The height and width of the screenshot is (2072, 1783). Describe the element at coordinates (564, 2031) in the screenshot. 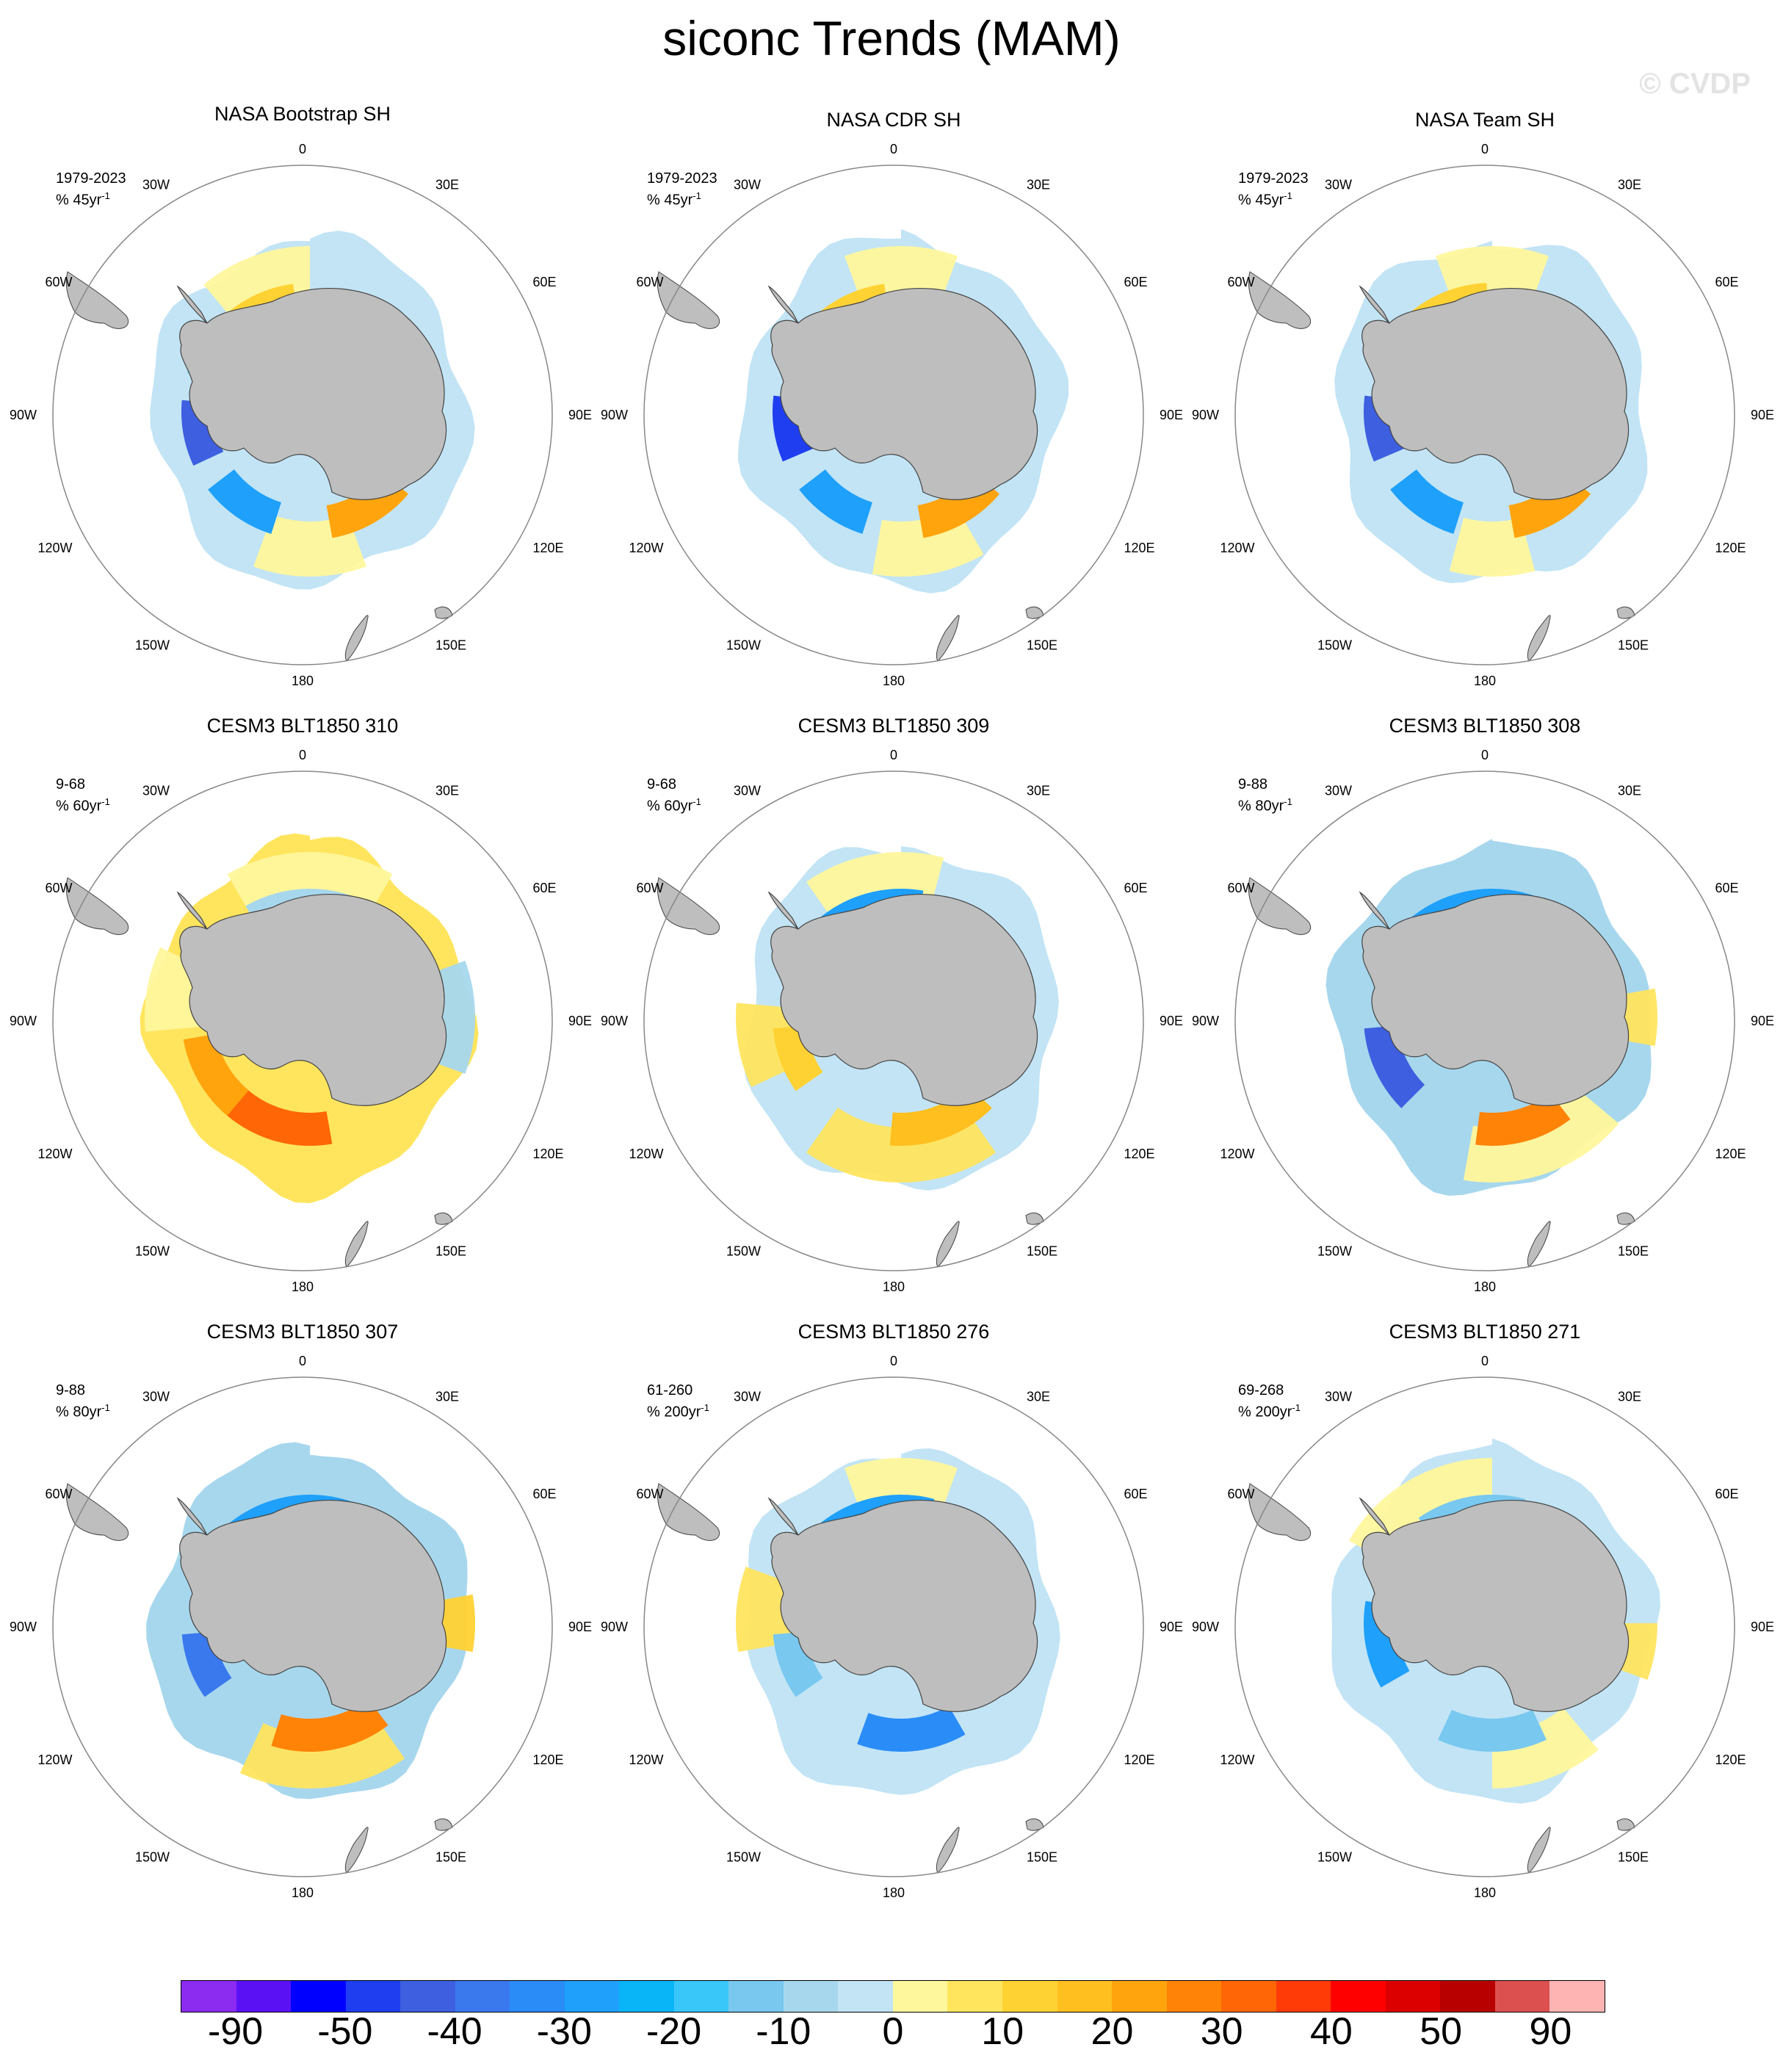

I see `colorbar-tick-label: -30` at that location.